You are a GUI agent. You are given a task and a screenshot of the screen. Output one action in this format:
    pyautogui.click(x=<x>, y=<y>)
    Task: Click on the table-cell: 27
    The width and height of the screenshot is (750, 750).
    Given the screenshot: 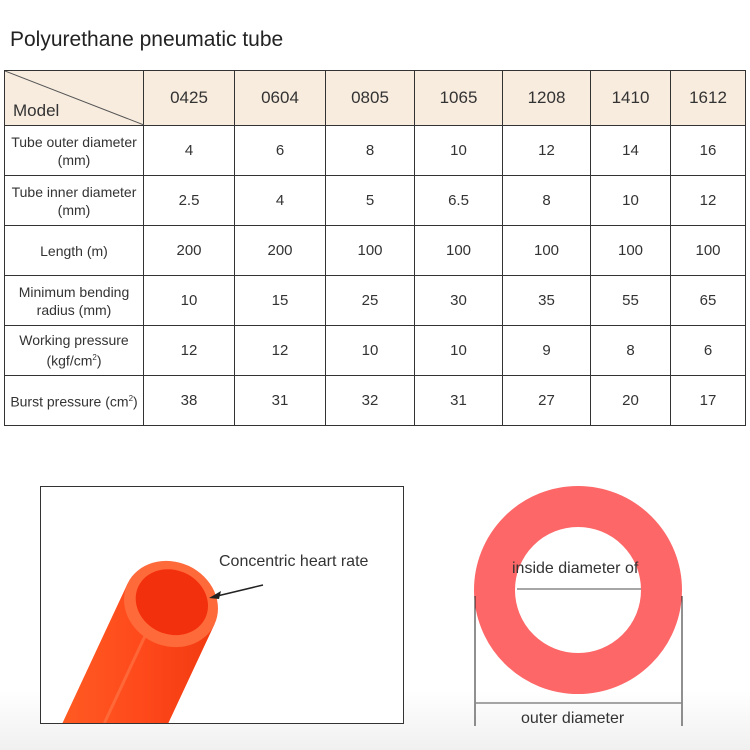 What is the action you would take?
    pyautogui.click(x=546, y=400)
    